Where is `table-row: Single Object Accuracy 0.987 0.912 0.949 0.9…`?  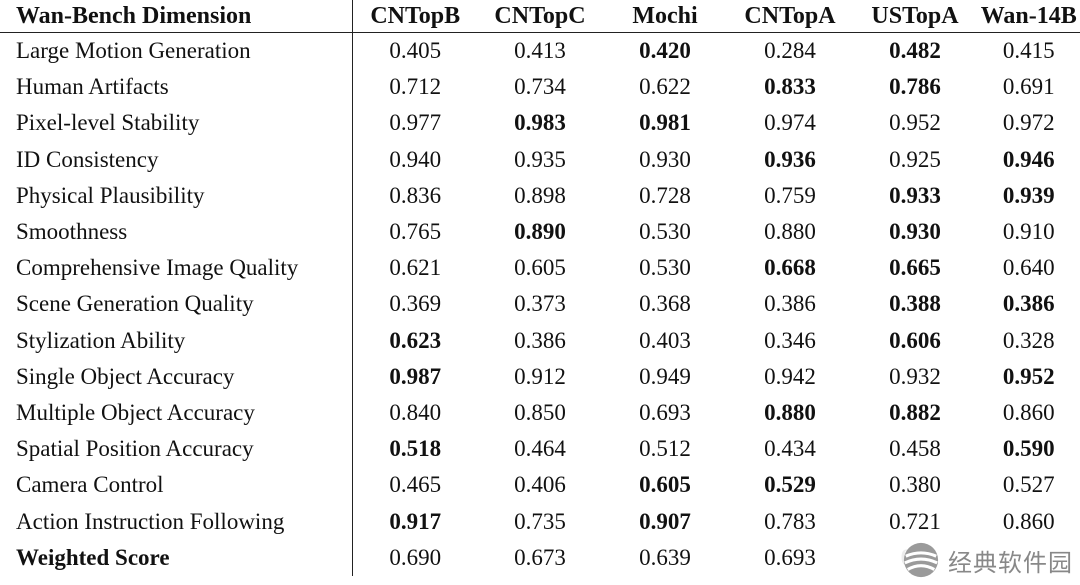
table-row: Single Object Accuracy 0.987 0.912 0.949 0.9… is located at coordinates (540, 376).